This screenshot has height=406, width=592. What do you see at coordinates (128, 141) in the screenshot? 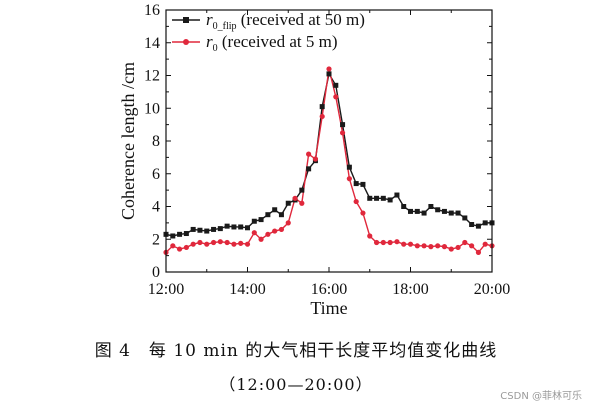
I see `y-axis-label: Coherence length /cm` at bounding box center [128, 141].